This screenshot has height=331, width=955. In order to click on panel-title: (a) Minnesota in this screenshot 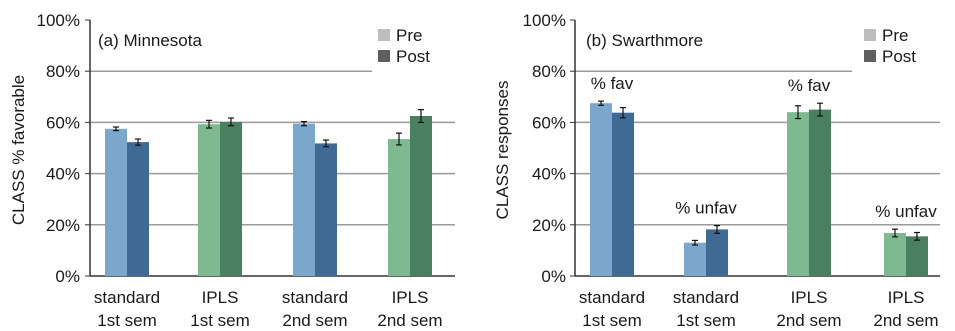, I will do `click(150, 40)`.